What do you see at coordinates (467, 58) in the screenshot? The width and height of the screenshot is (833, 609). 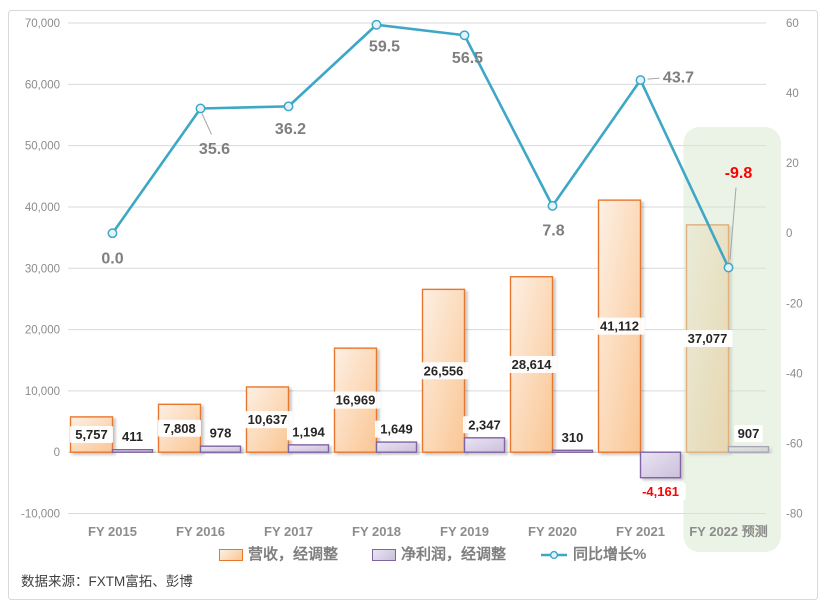 I see `growth-value-label: 56.5` at bounding box center [467, 58].